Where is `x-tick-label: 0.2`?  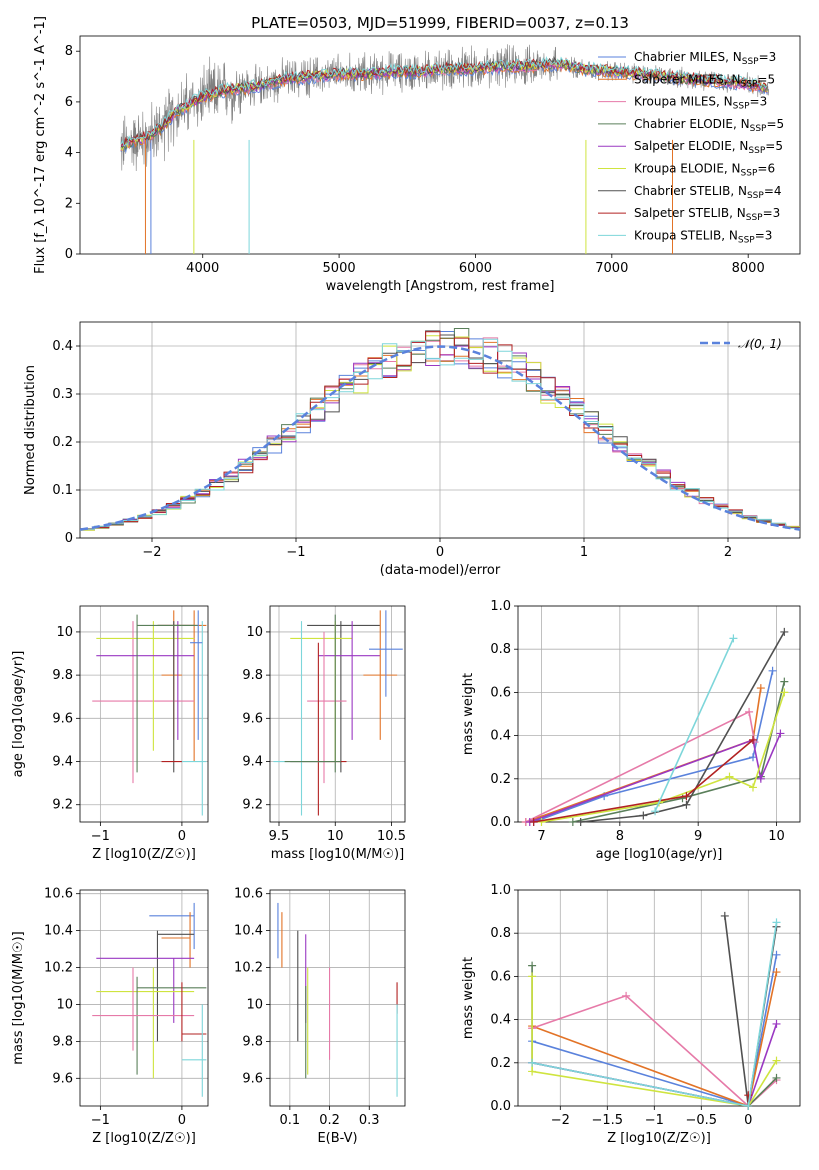 x-tick-label: 0.2 is located at coordinates (329, 1120).